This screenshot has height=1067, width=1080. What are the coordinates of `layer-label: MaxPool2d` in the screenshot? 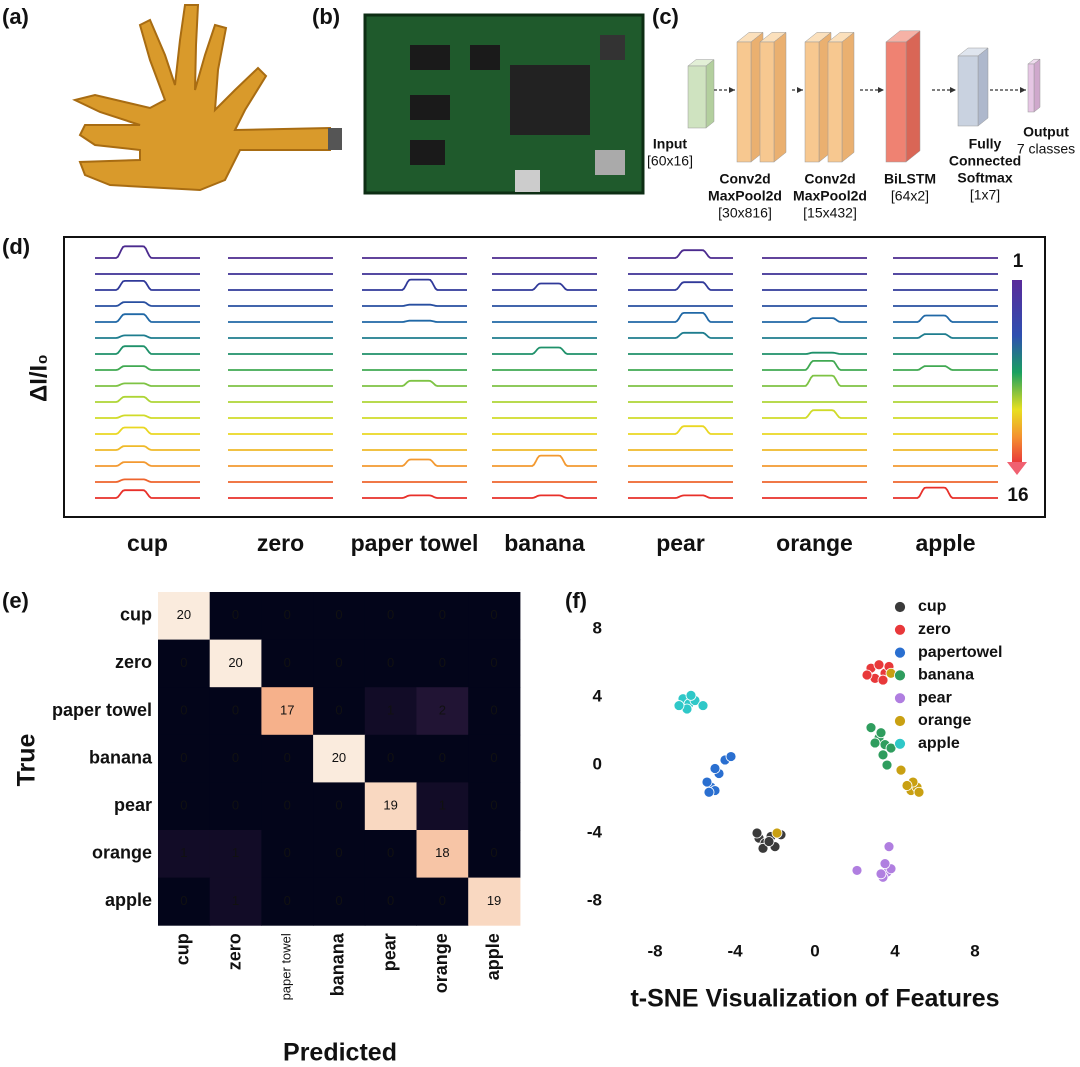 It's located at (745, 196).